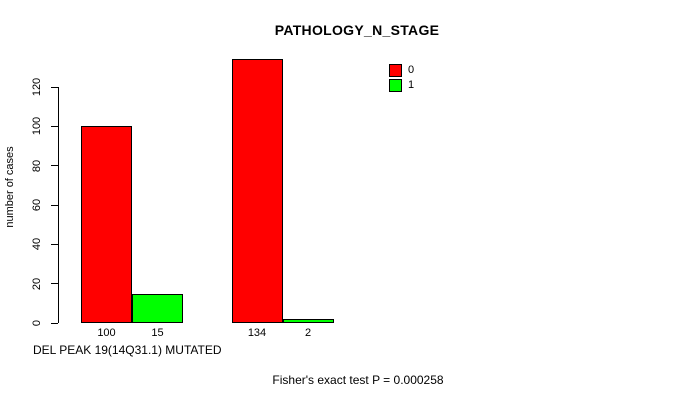  Describe the element at coordinates (37, 205) in the screenshot. I see `y-tick-label: 60` at that location.